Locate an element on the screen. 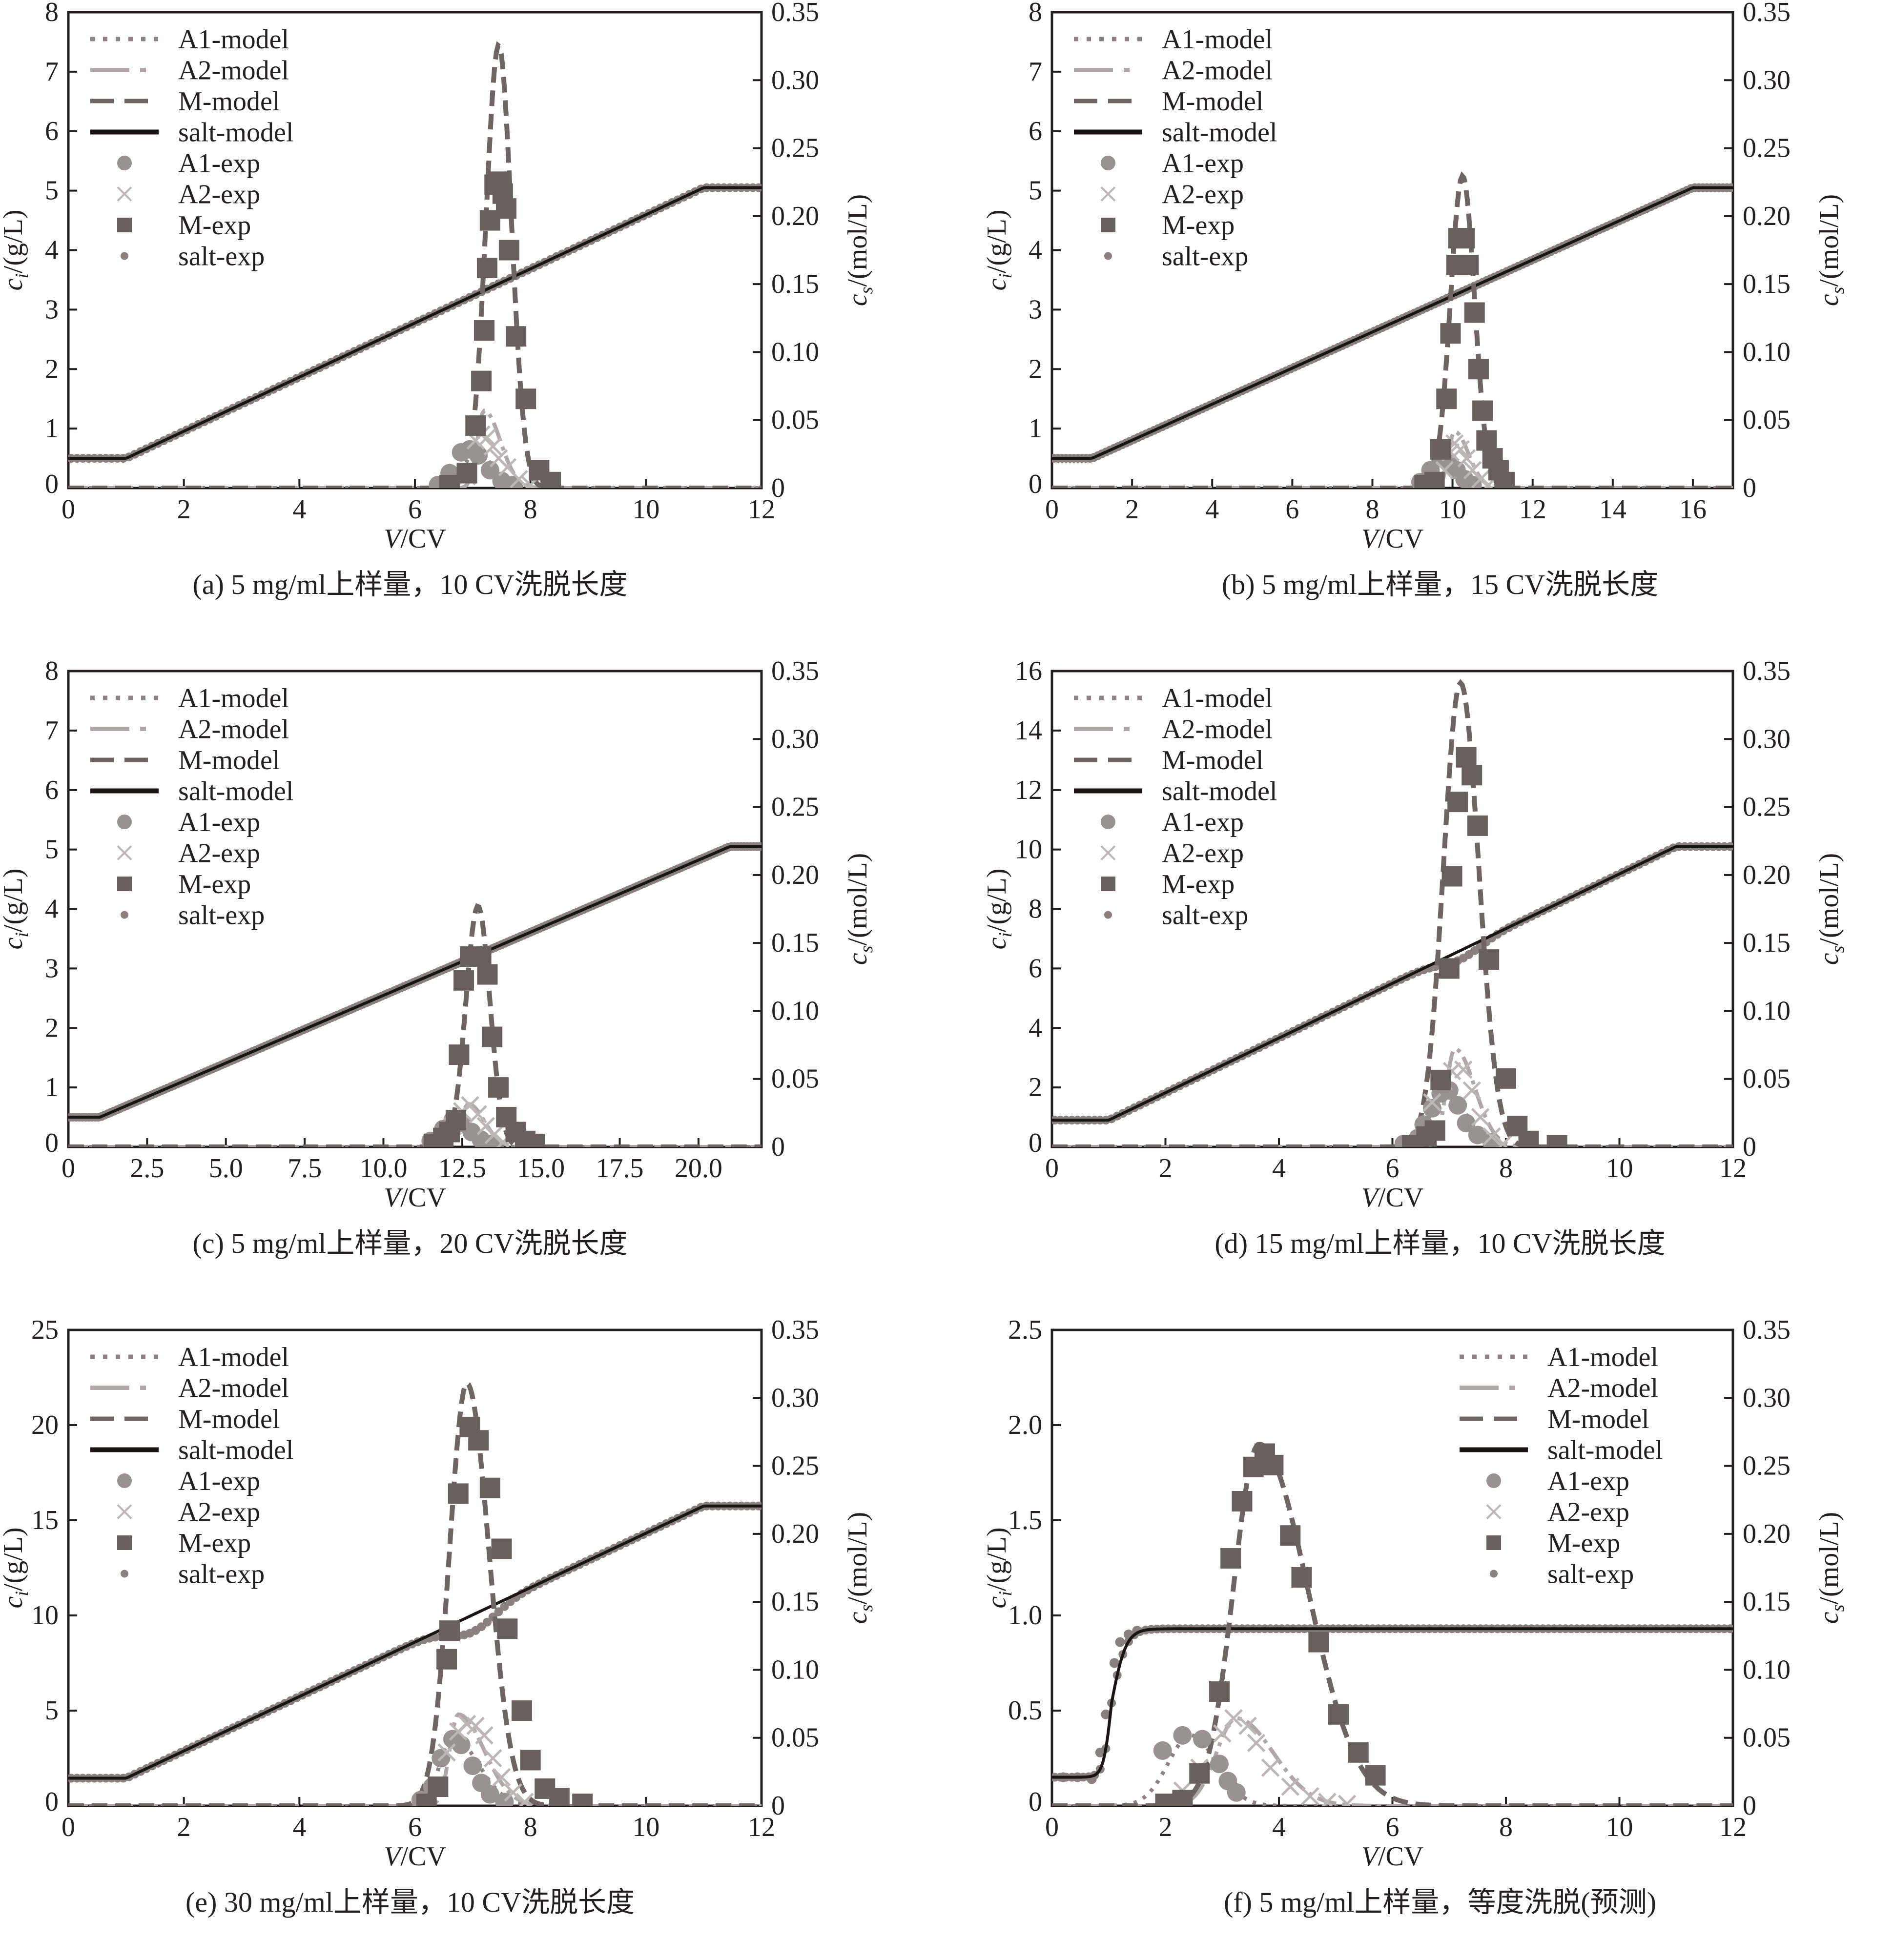 This screenshot has height=1960, width=1894. y-tick-label-left: 6 is located at coordinates (1035, 131).